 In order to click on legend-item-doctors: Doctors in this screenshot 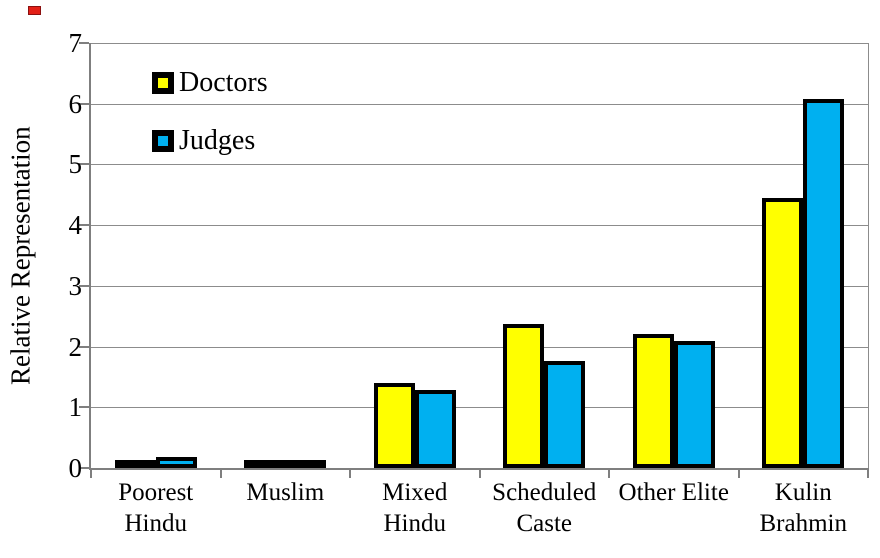, I will do `click(210, 83)`.